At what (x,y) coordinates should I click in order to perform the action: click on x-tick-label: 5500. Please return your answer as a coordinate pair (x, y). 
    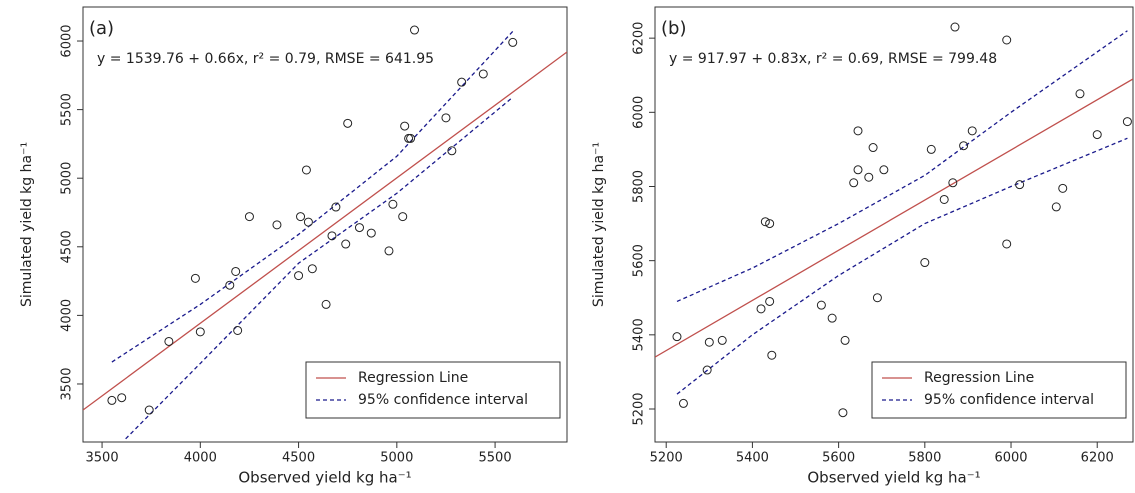
    Looking at the image, I should click on (495, 458).